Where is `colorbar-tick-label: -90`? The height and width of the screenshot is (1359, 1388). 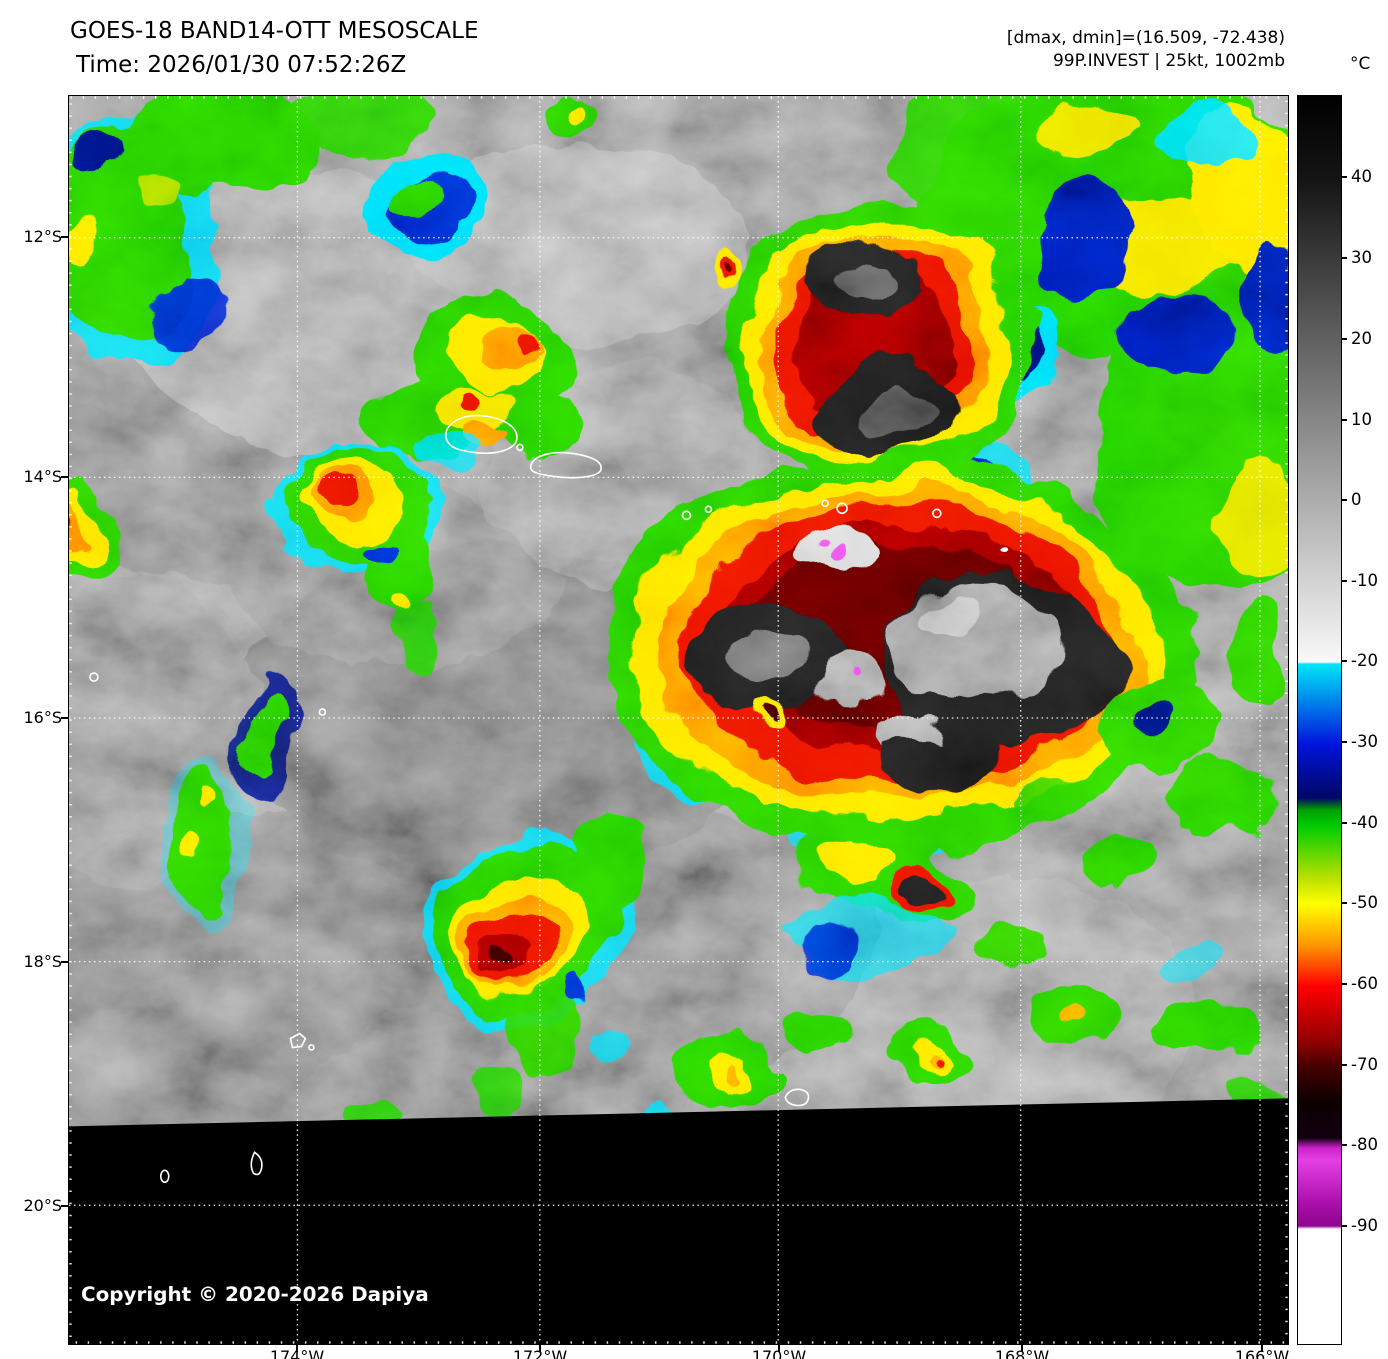
colorbar-tick-label: -90 is located at coordinates (1364, 1226).